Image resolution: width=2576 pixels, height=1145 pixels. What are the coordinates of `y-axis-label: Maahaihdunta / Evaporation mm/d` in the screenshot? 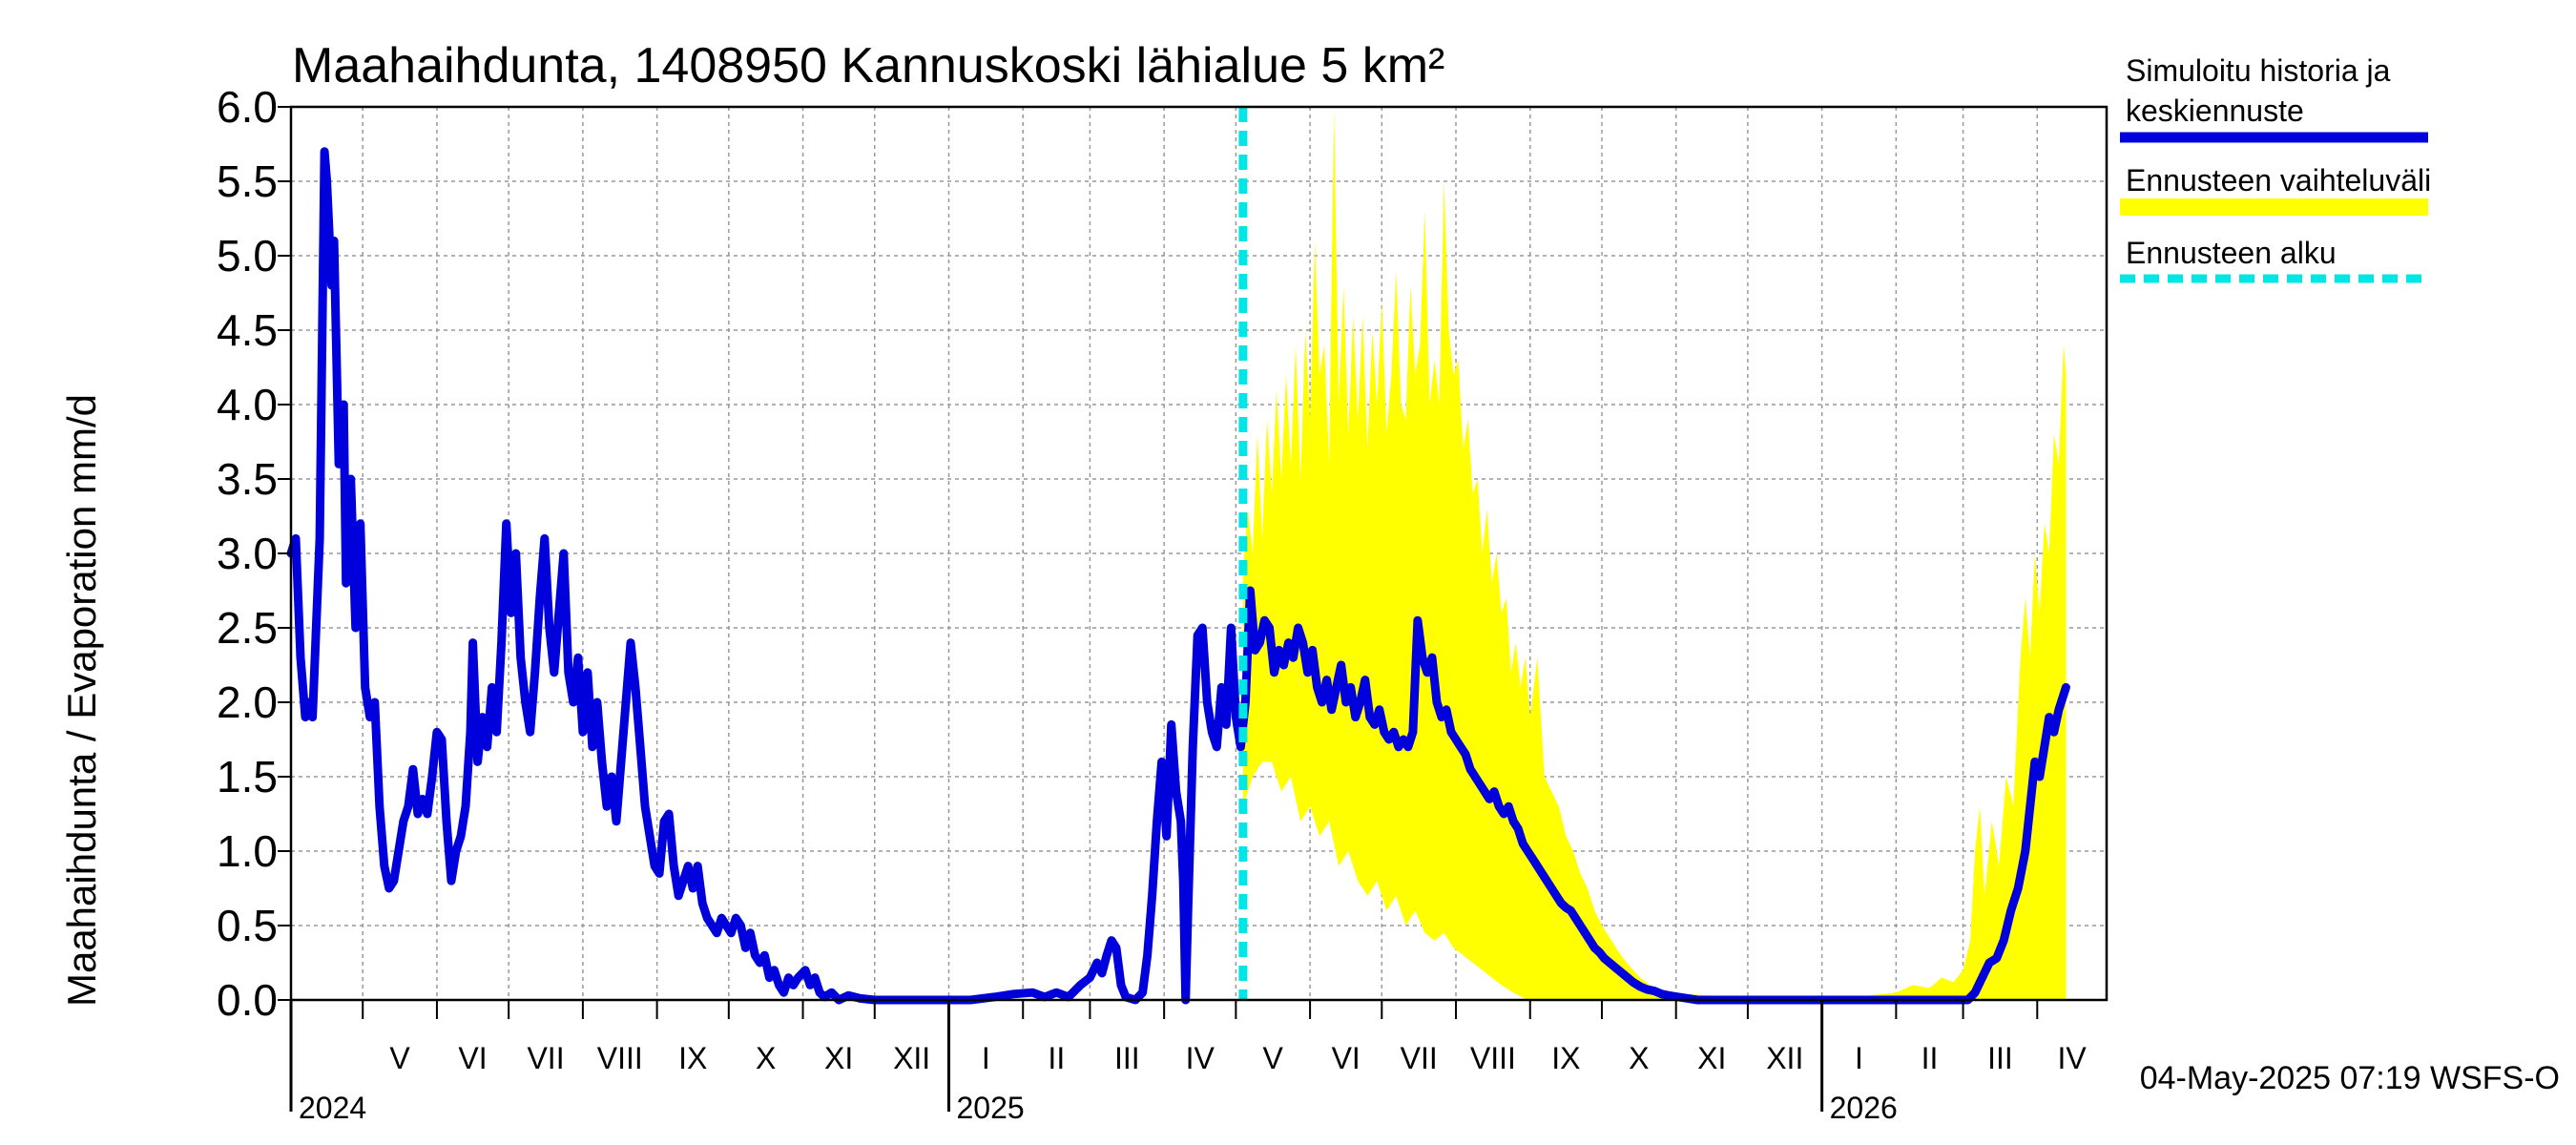 It's located at (81, 700).